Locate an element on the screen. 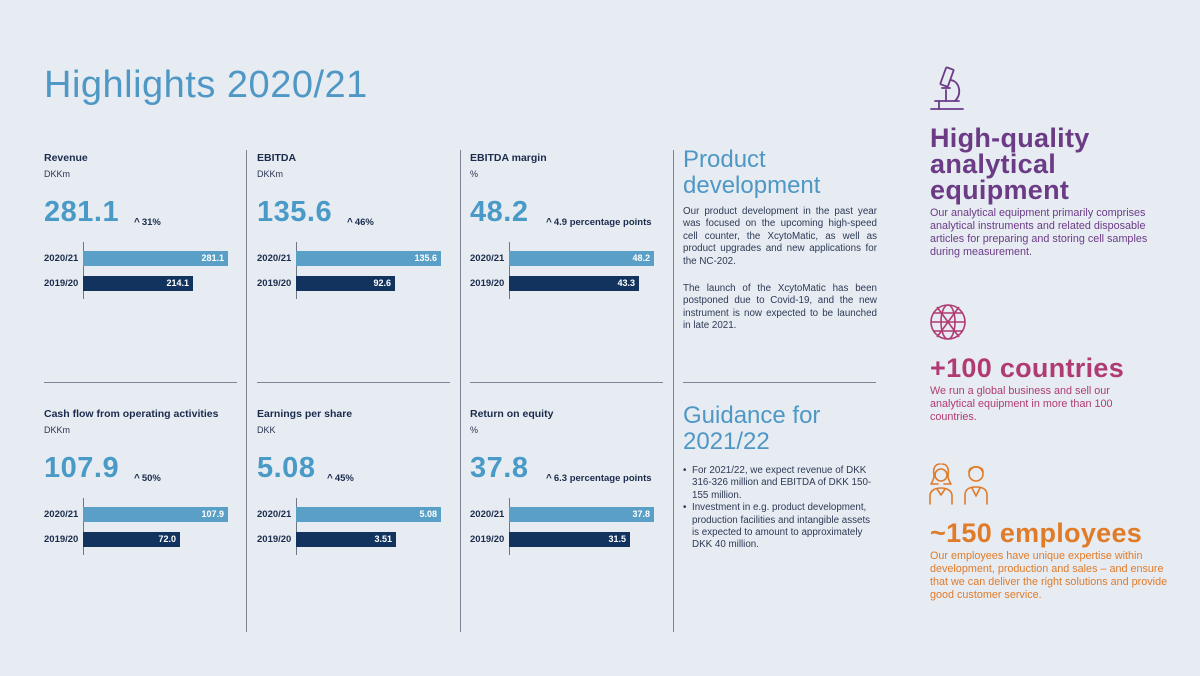 The image size is (1200, 676). kpi-label: Earnings per share is located at coordinates (305, 414).